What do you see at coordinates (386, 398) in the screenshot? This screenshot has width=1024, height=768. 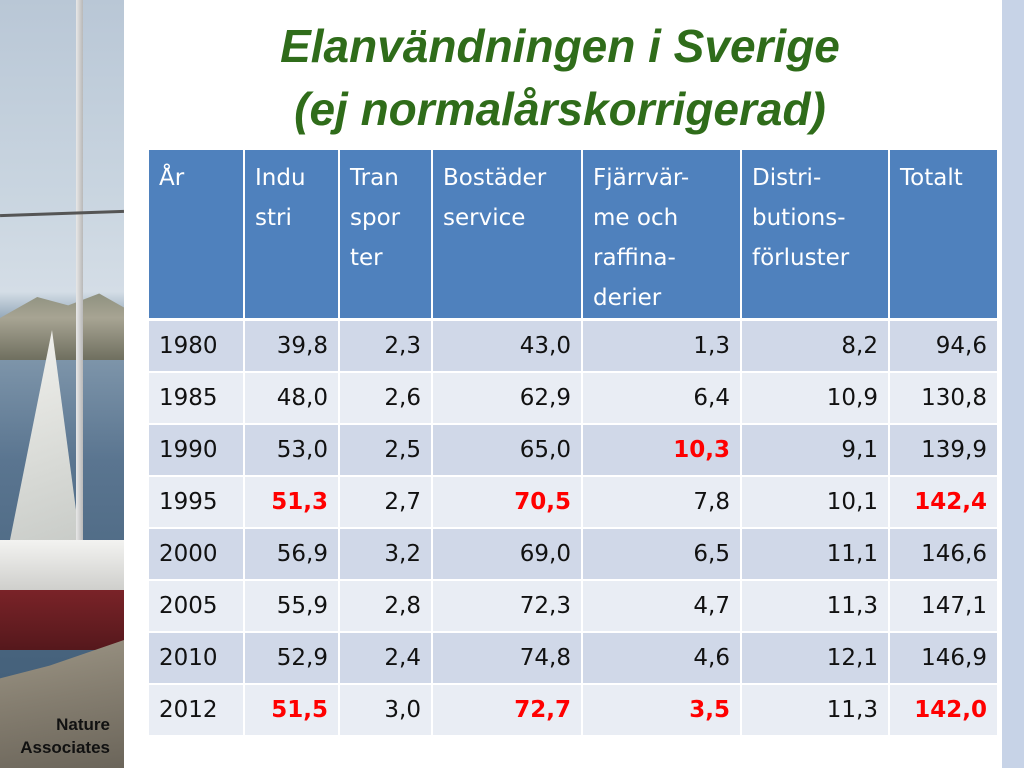 I see `value-cell: 2,6` at bounding box center [386, 398].